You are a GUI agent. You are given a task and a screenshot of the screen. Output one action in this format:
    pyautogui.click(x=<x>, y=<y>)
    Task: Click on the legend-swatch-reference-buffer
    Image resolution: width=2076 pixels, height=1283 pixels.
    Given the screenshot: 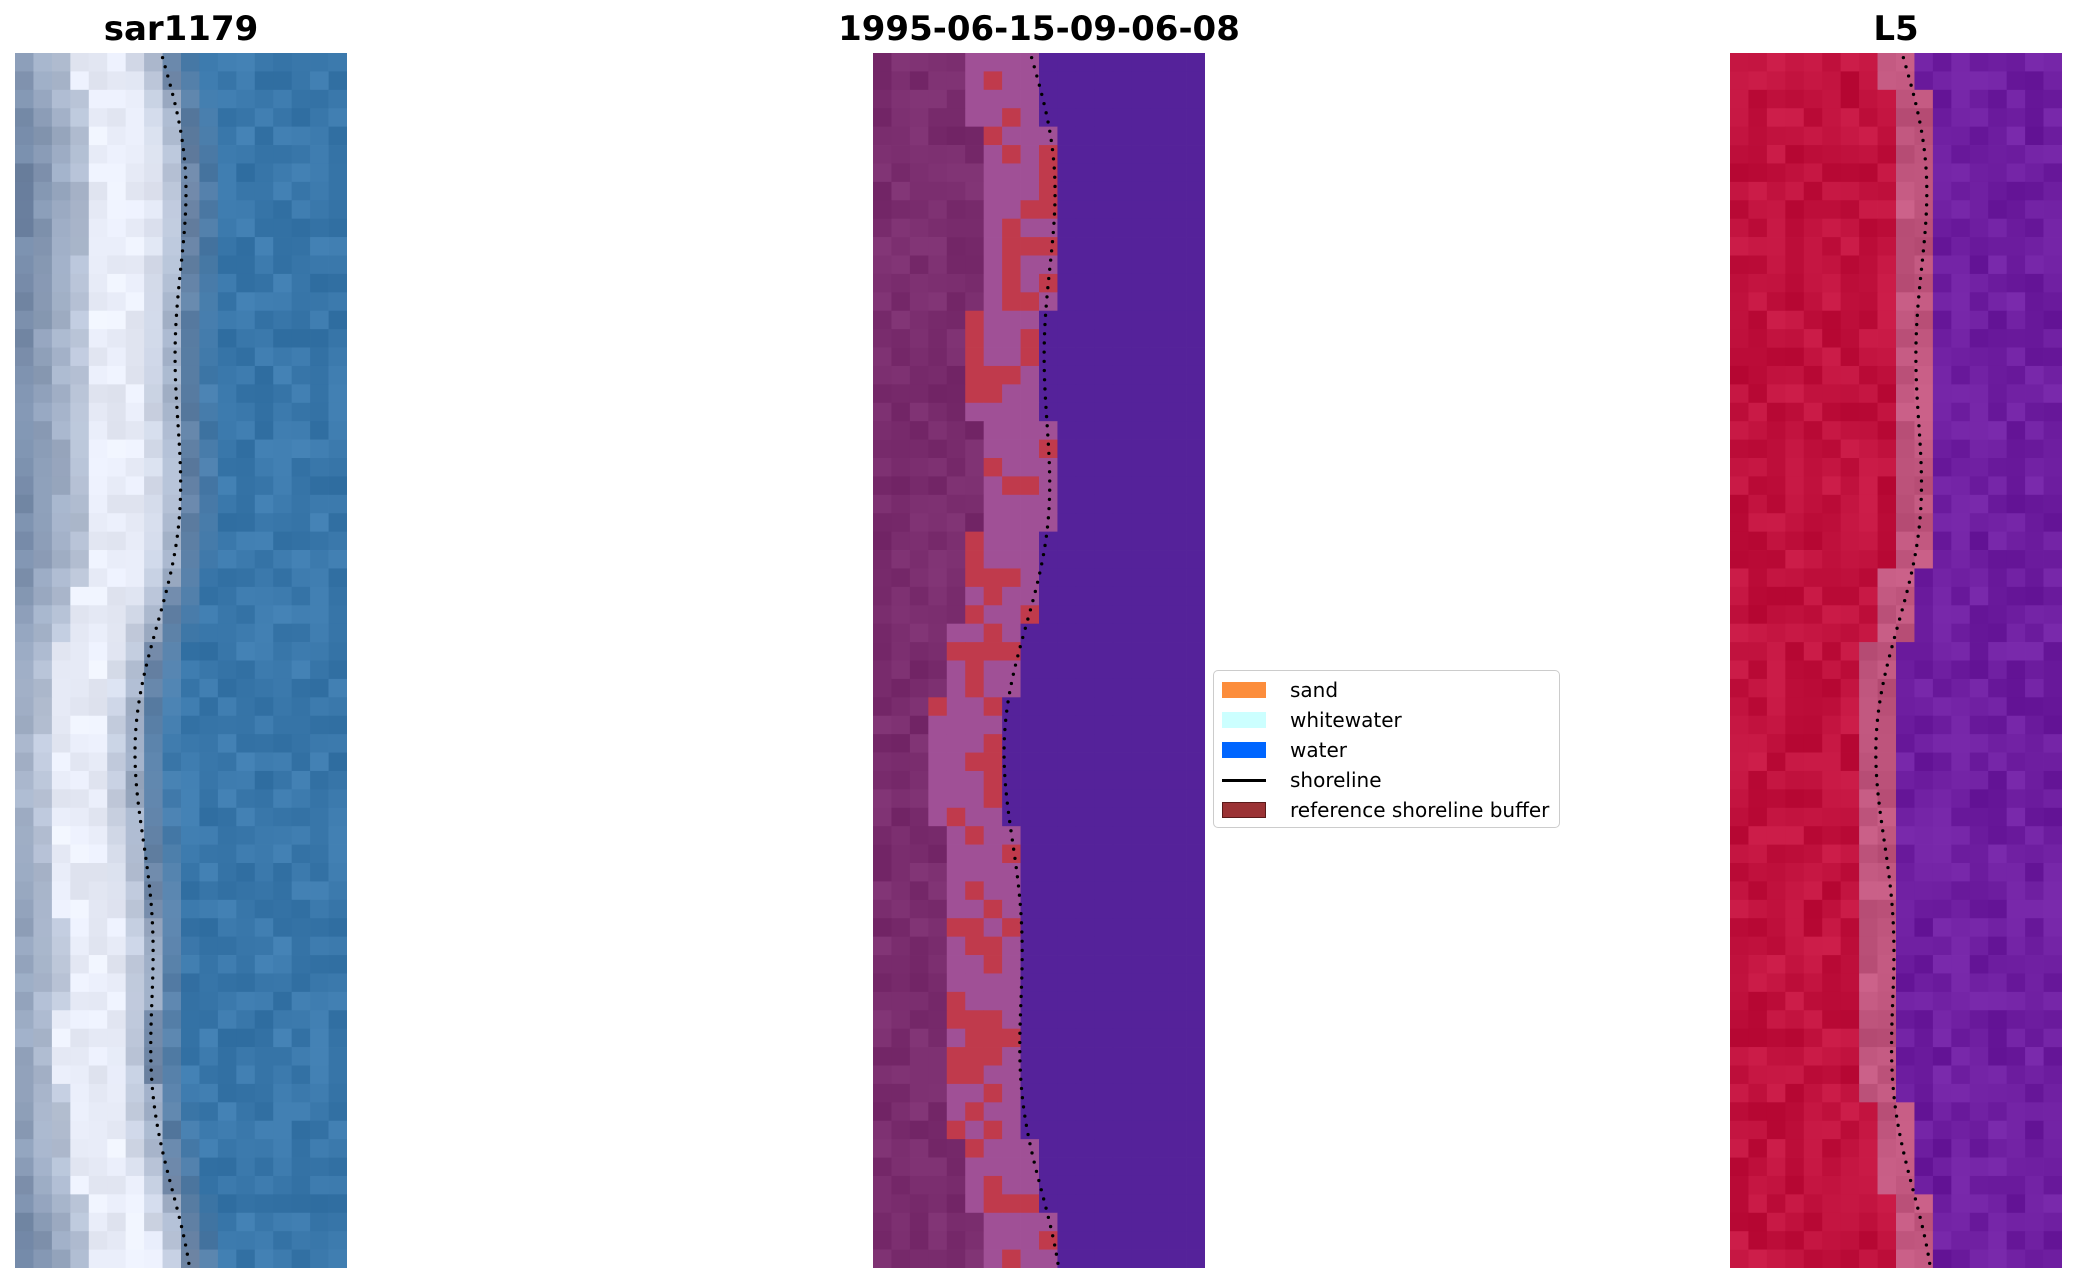 What is the action you would take?
    pyautogui.click(x=1244, y=810)
    